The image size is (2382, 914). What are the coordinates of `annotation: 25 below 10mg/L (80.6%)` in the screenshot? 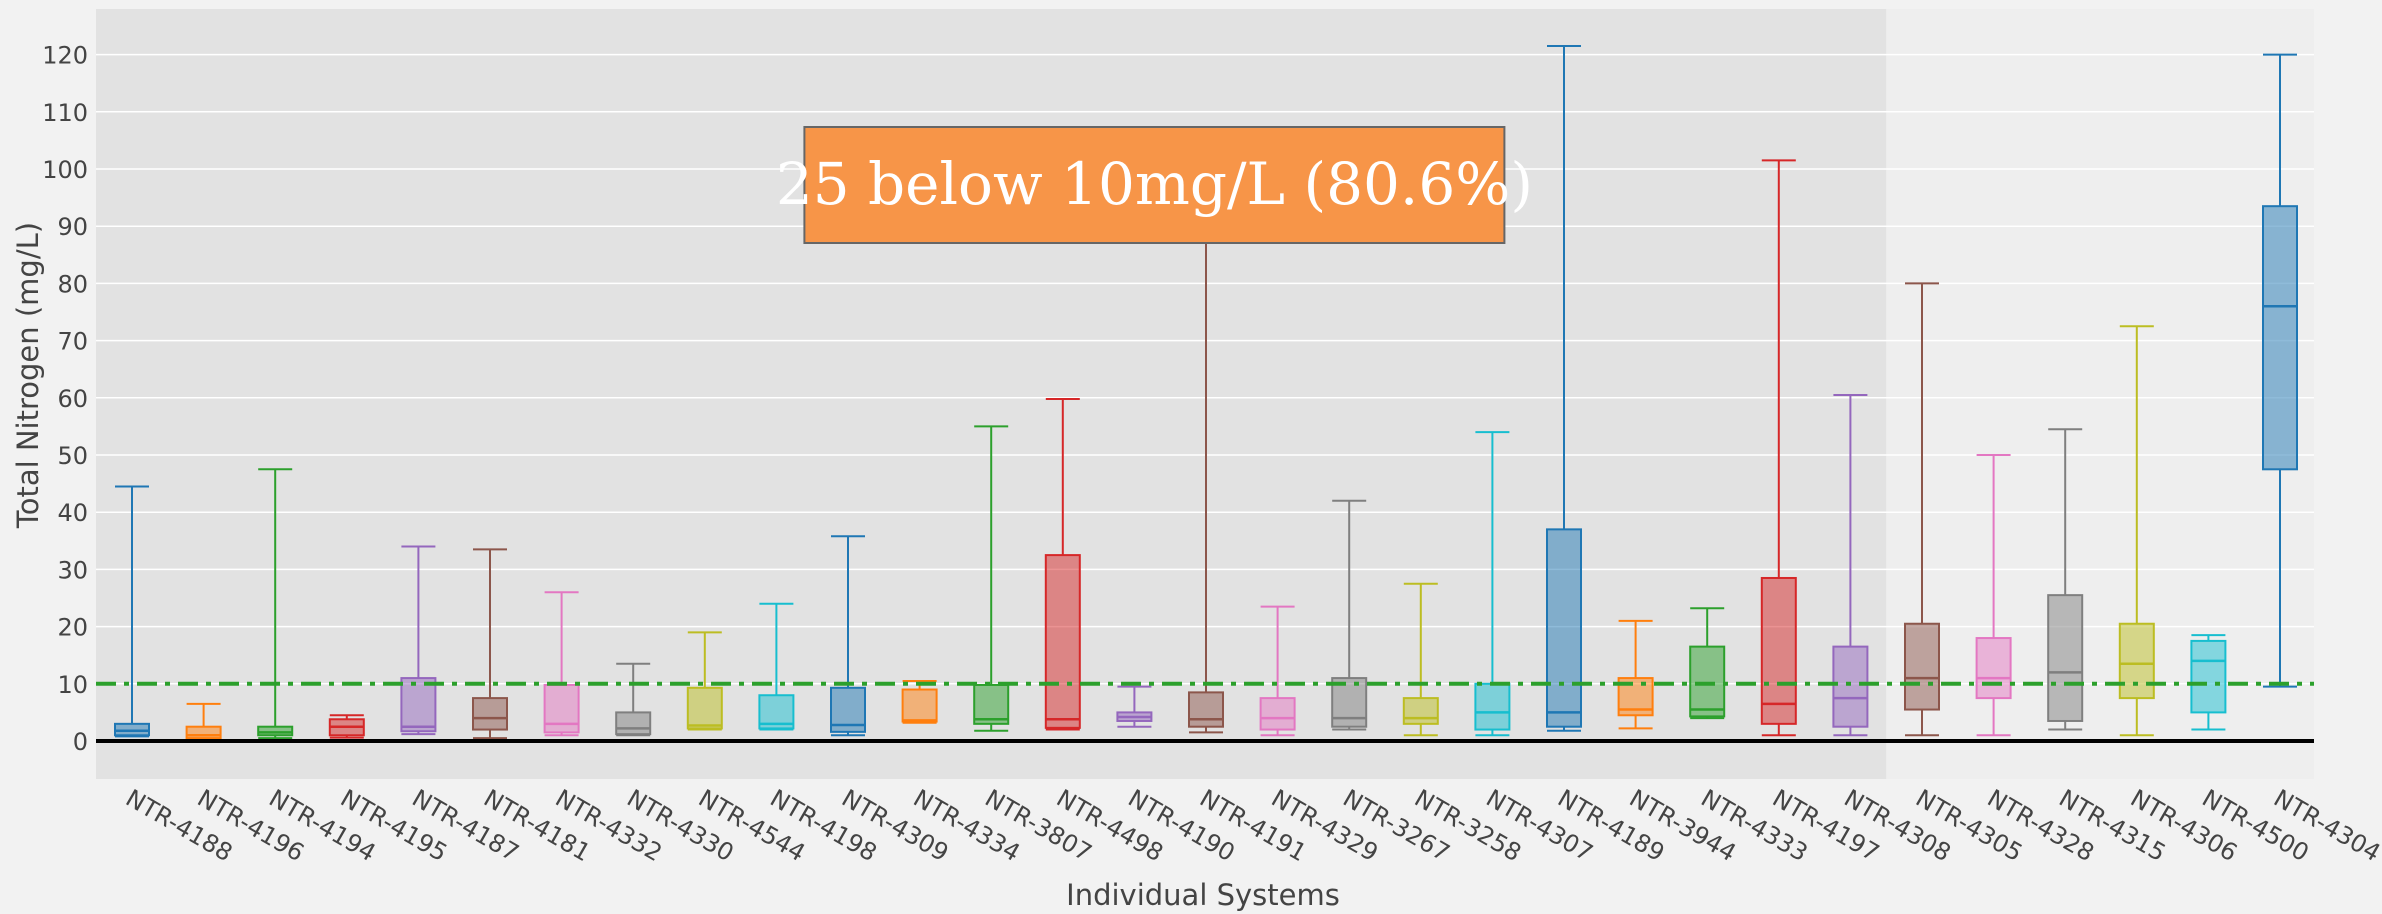 It's located at (1154, 185).